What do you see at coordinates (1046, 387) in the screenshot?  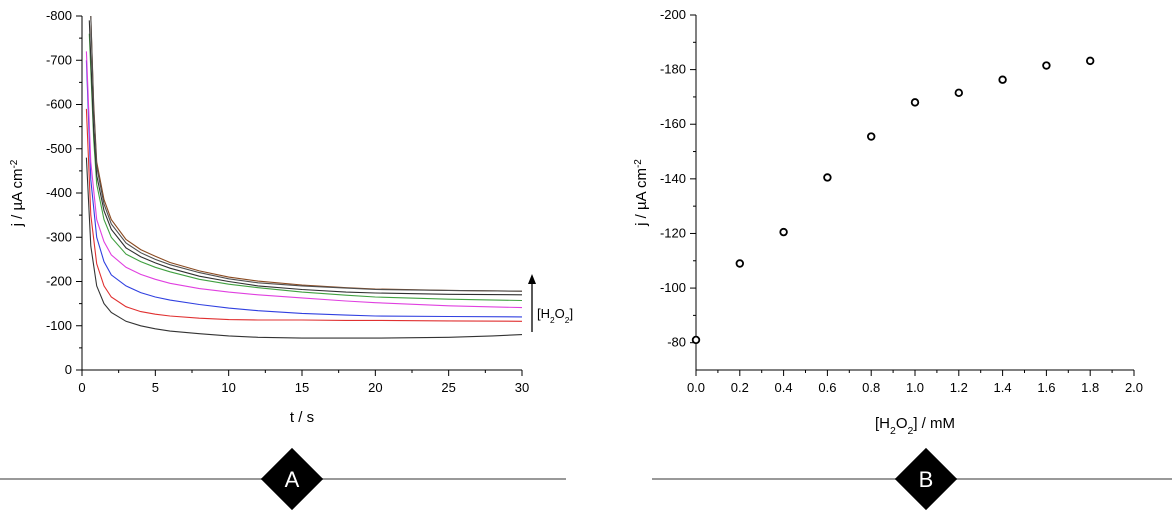 I see `panel-b-x-tick-label: 1.6` at bounding box center [1046, 387].